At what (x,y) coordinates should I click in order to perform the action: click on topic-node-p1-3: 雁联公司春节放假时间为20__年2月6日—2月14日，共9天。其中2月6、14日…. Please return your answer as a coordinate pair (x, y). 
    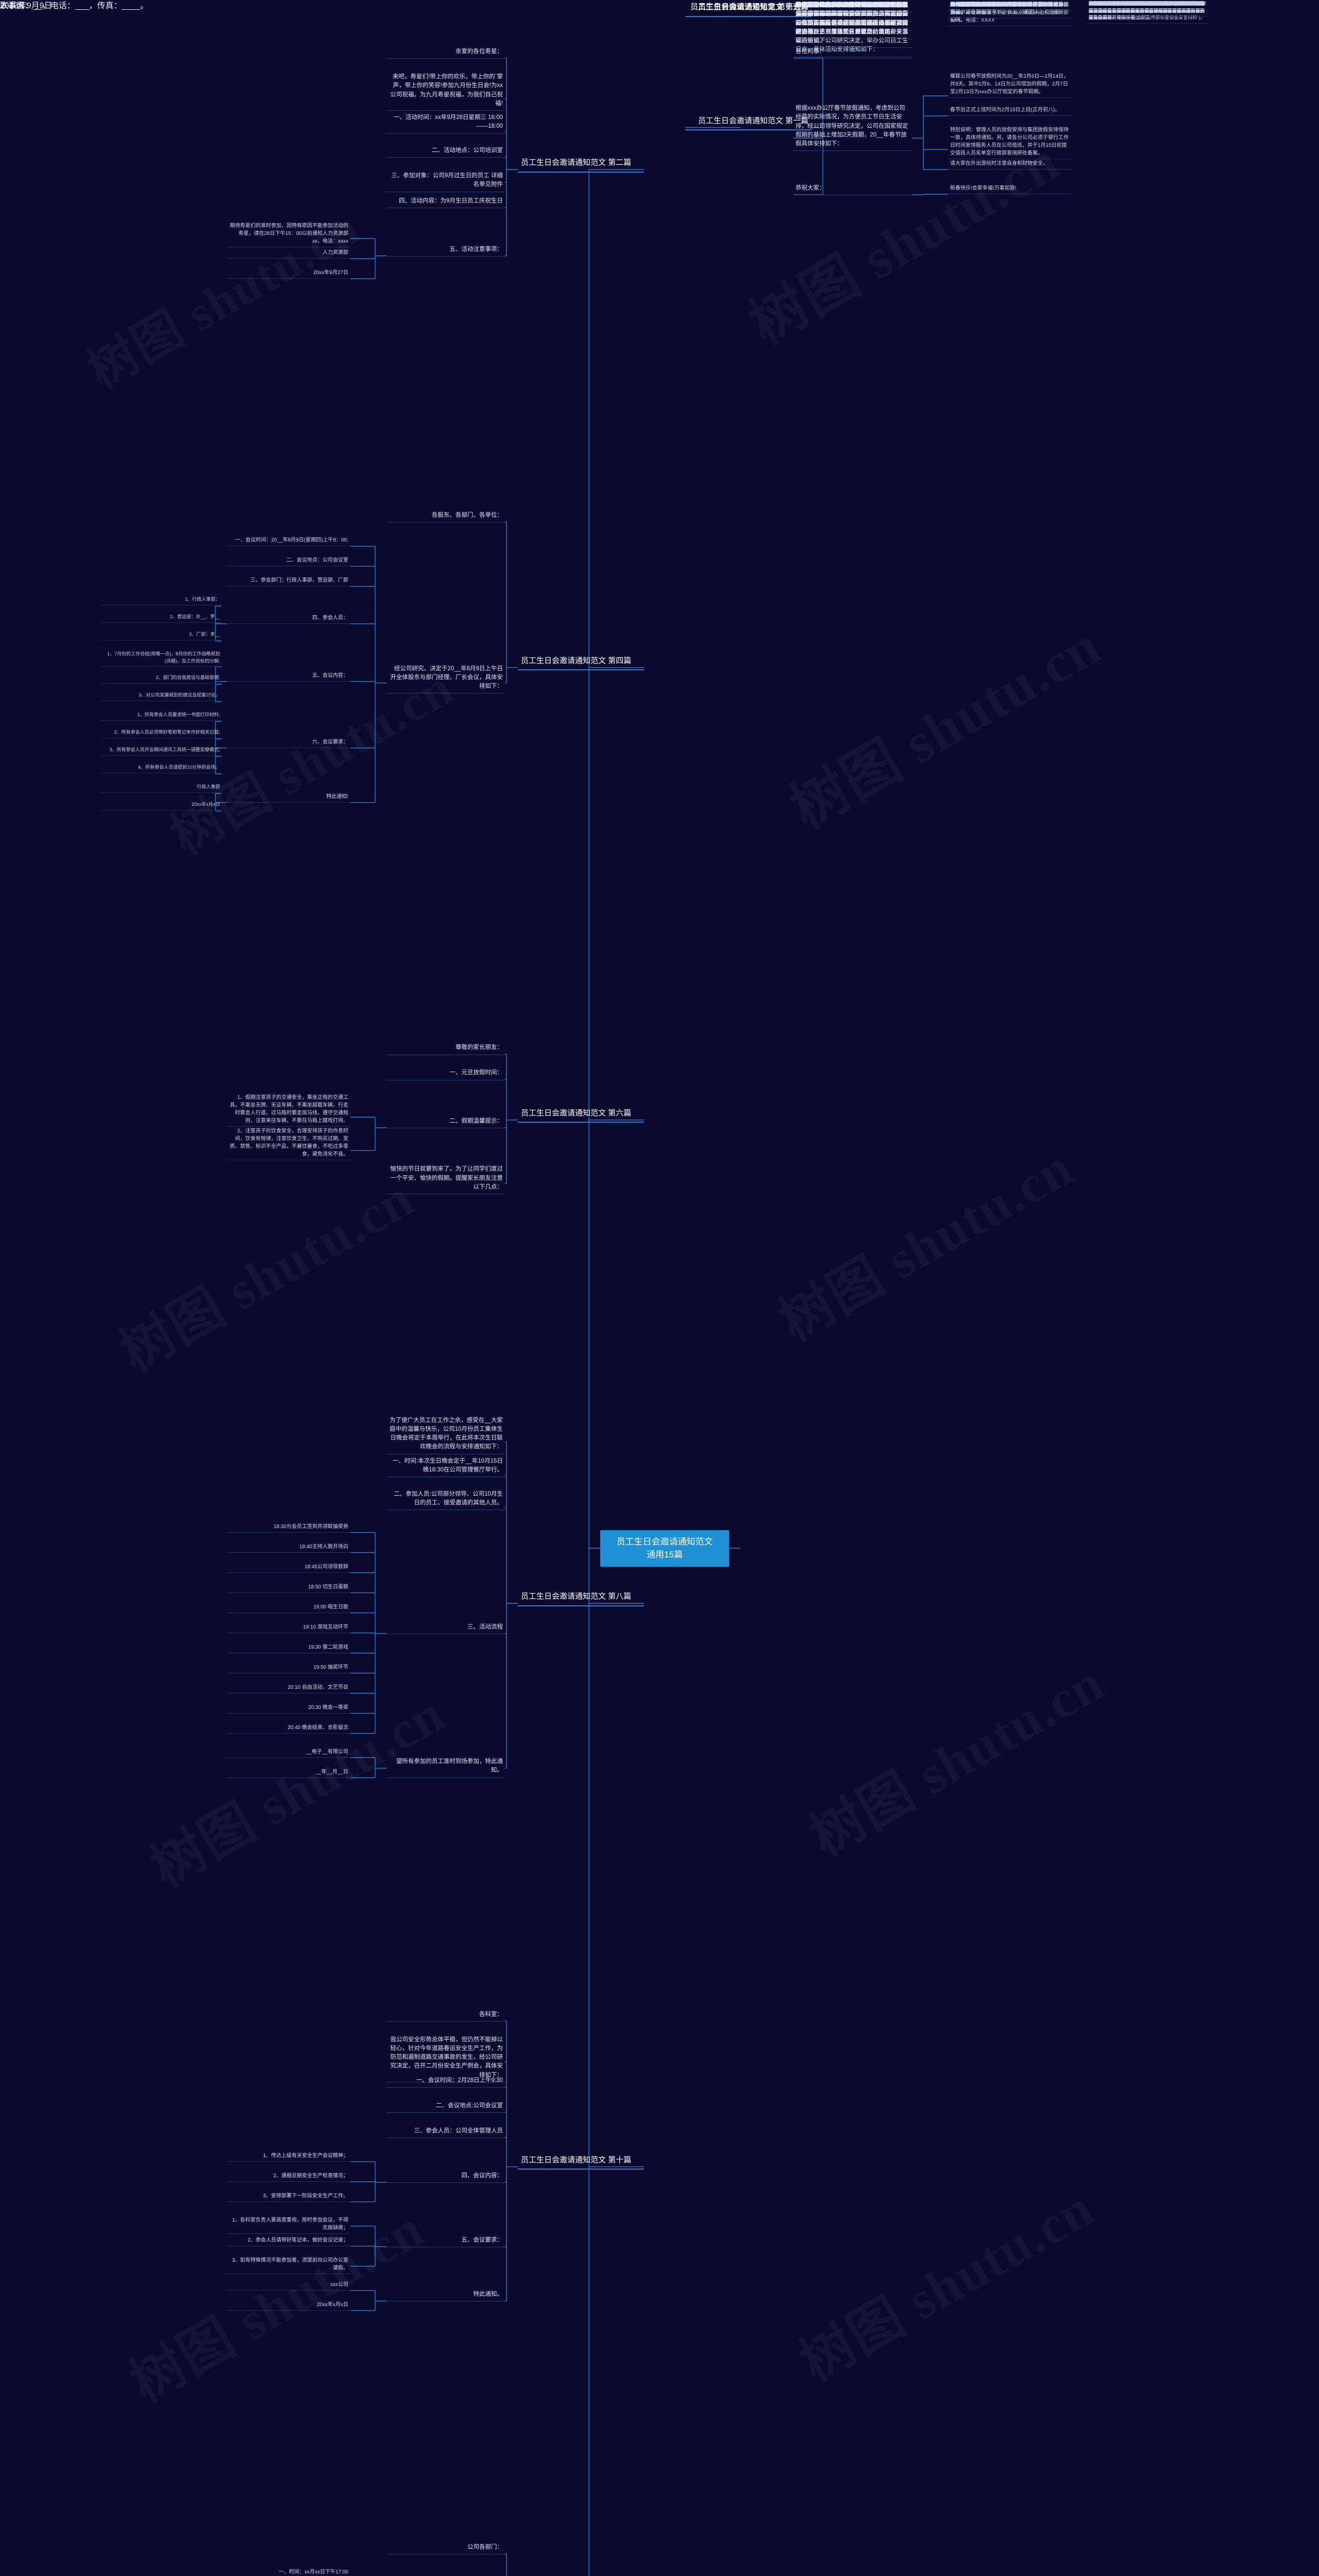
    Looking at the image, I should click on (1010, 85).